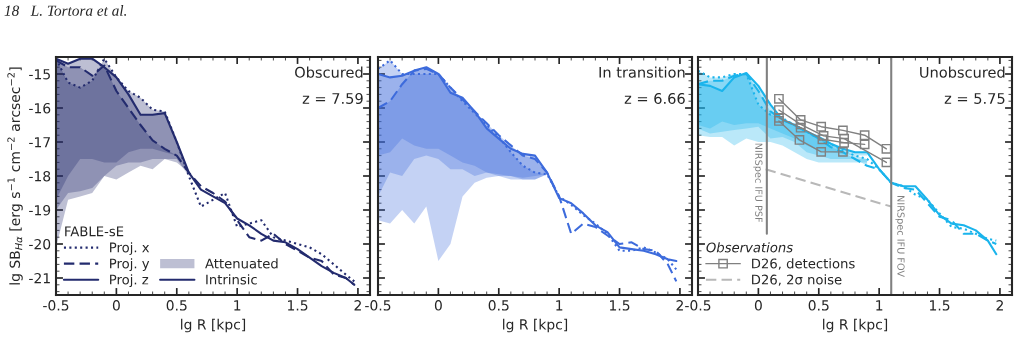 The image size is (1020, 340). What do you see at coordinates (65, 10) in the screenshot?
I see `text: 18 L. Tortora et al.` at bounding box center [65, 10].